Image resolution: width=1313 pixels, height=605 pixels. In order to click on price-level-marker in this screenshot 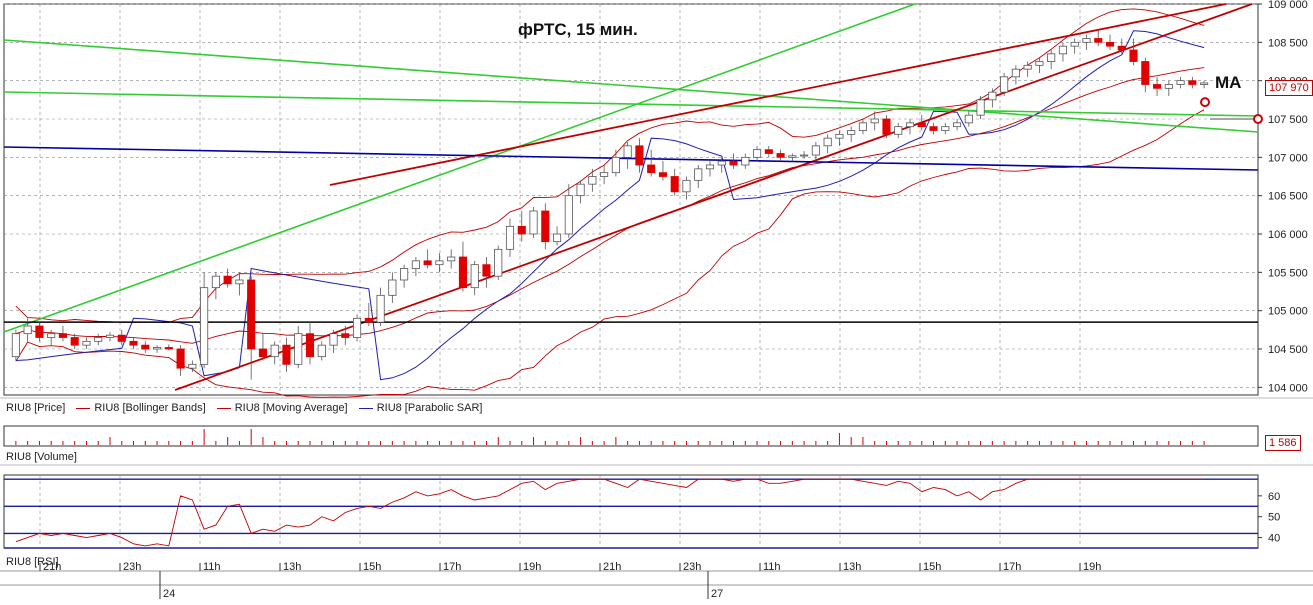, I will do `click(1258, 119)`.